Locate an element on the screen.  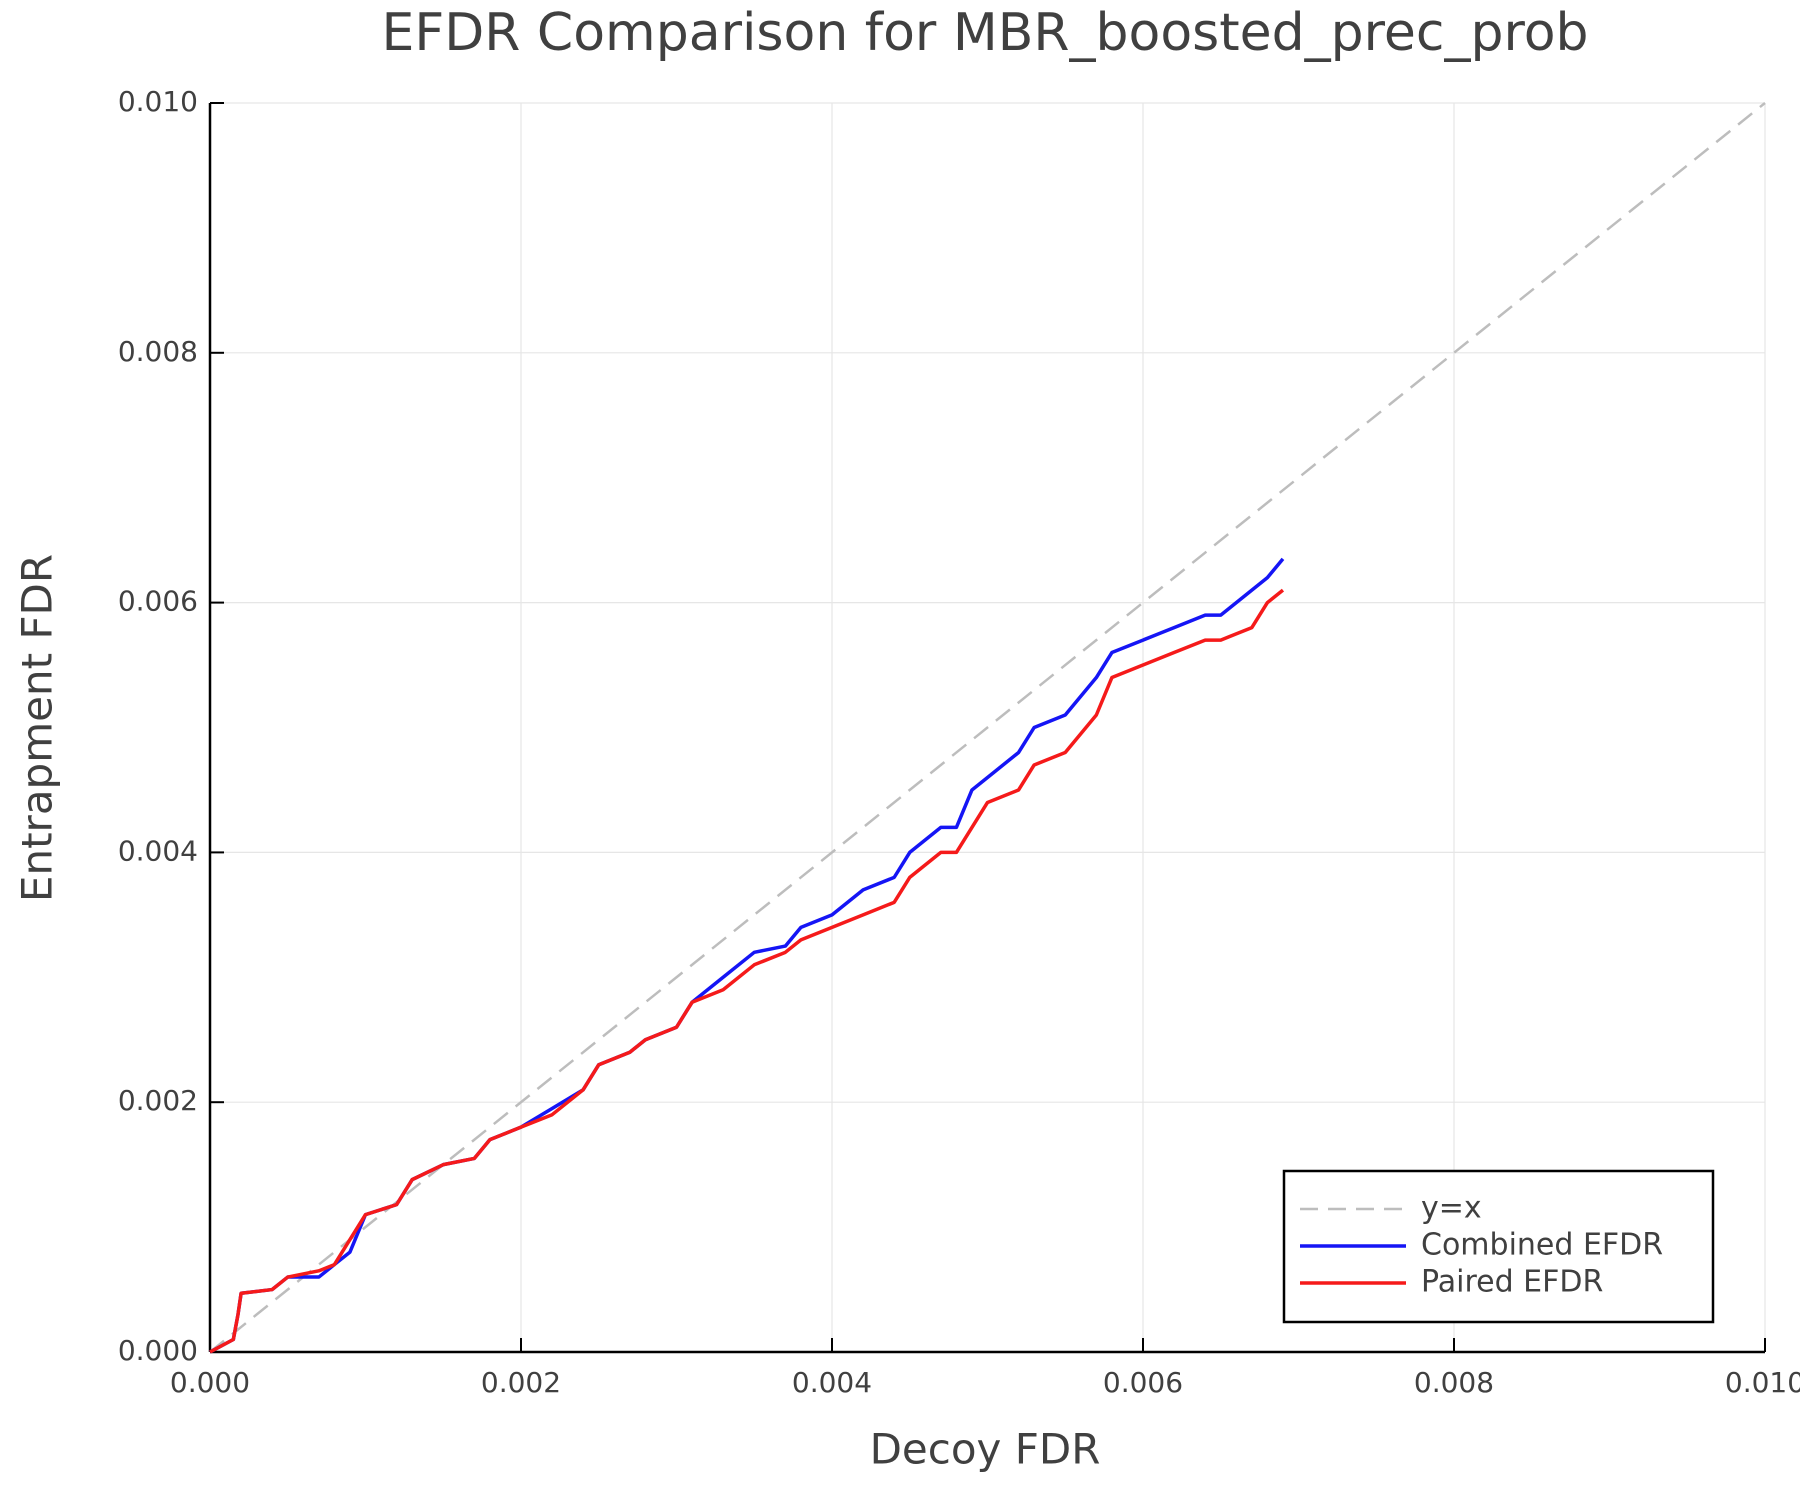
x-tick-label: 0.010 is located at coordinates (1762, 1382).